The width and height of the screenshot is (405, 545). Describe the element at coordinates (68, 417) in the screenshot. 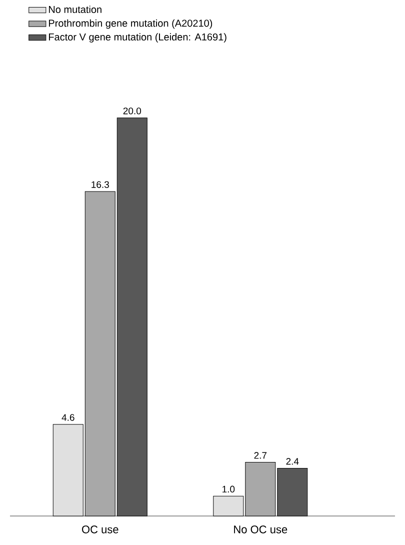

I see `data-label: 4.6` at that location.